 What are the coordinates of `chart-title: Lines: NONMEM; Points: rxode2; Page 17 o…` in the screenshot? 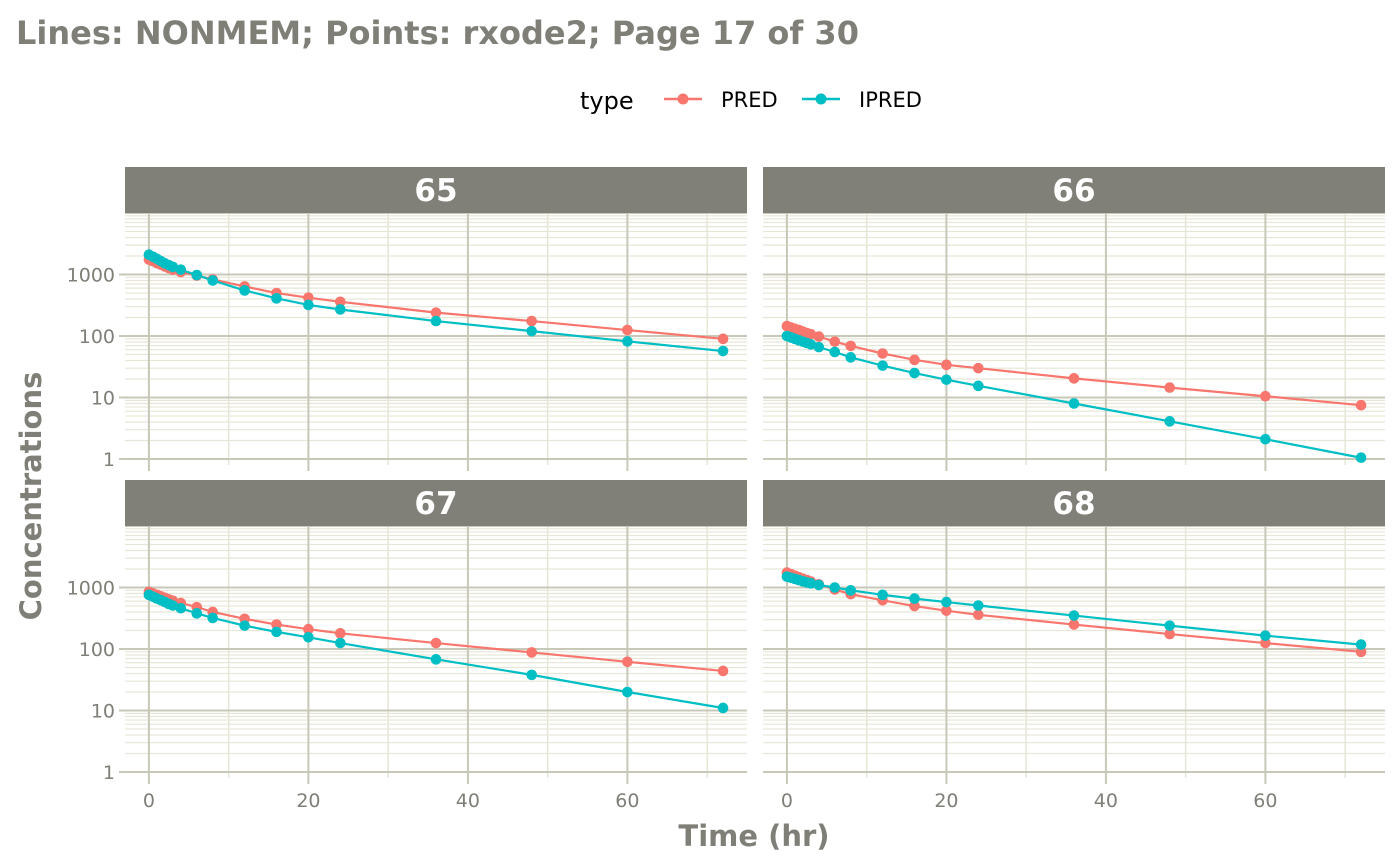 It's located at (437, 33).